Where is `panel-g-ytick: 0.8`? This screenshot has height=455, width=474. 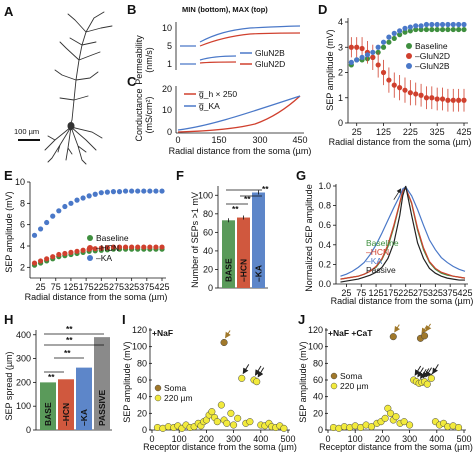
panel-g-ytick: 0.8 is located at coordinates (324, 206).